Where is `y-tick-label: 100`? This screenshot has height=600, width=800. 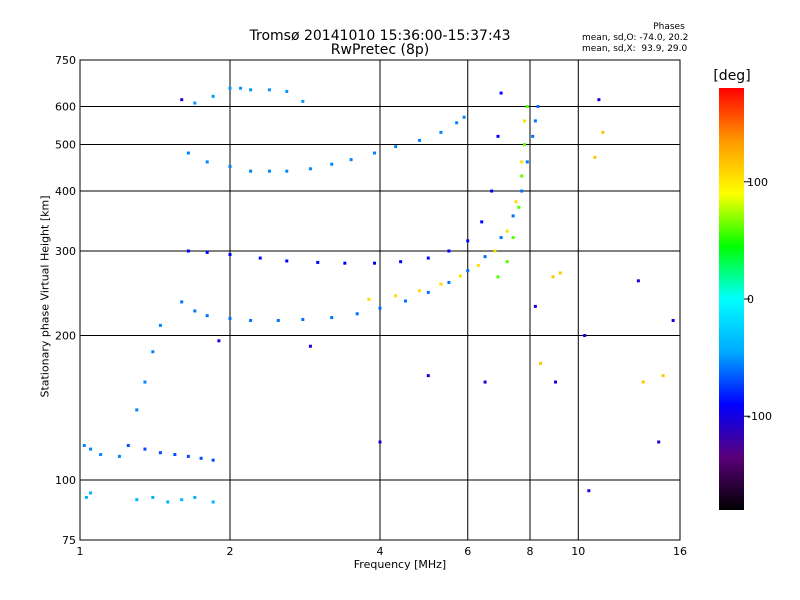 y-tick-label: 100 is located at coordinates (65, 480).